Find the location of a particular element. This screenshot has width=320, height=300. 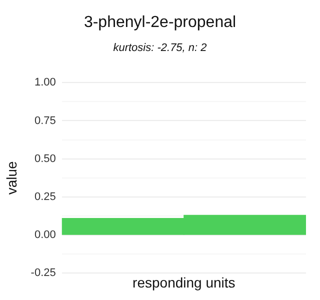

y-tick-label: 0.50 is located at coordinates (45, 158).